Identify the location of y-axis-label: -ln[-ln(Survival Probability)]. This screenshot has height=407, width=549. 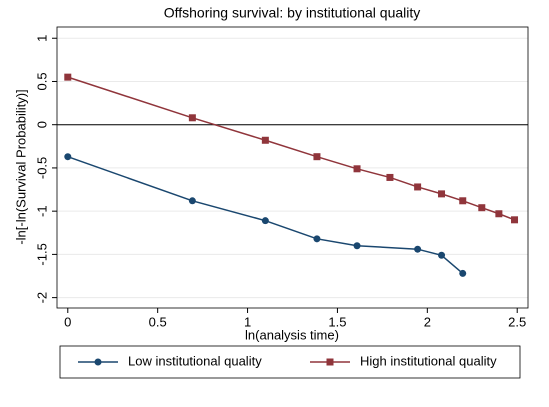
(20, 166).